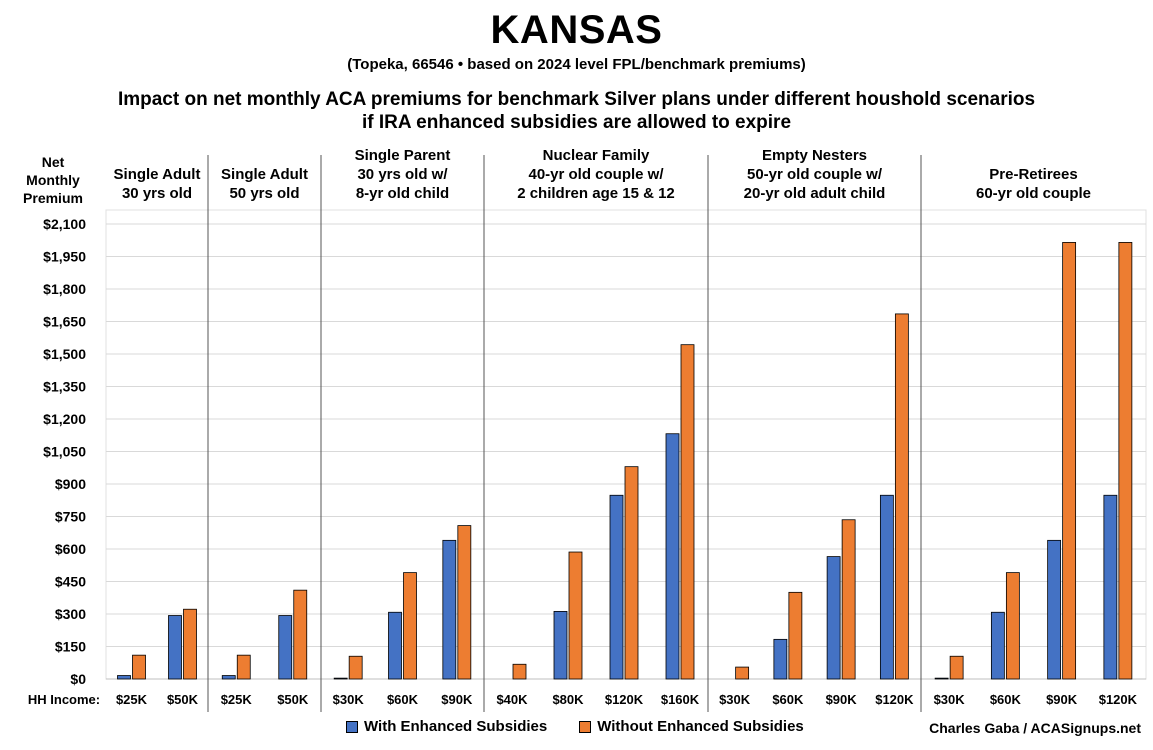  I want to click on y-tick-label: $1,800, so click(64, 289).